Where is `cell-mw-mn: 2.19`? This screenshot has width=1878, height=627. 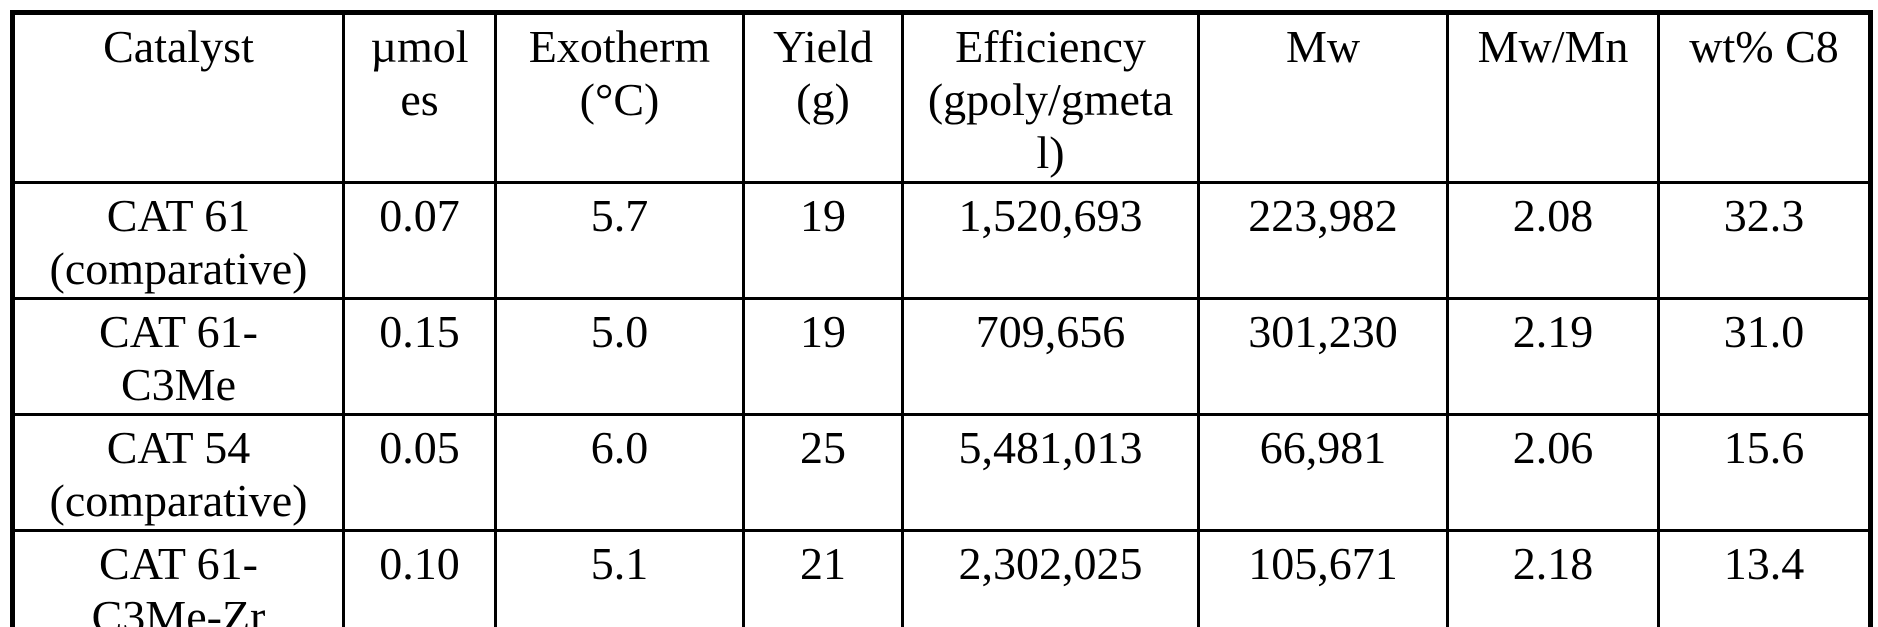
cell-mw-mn: 2.19 is located at coordinates (1553, 356).